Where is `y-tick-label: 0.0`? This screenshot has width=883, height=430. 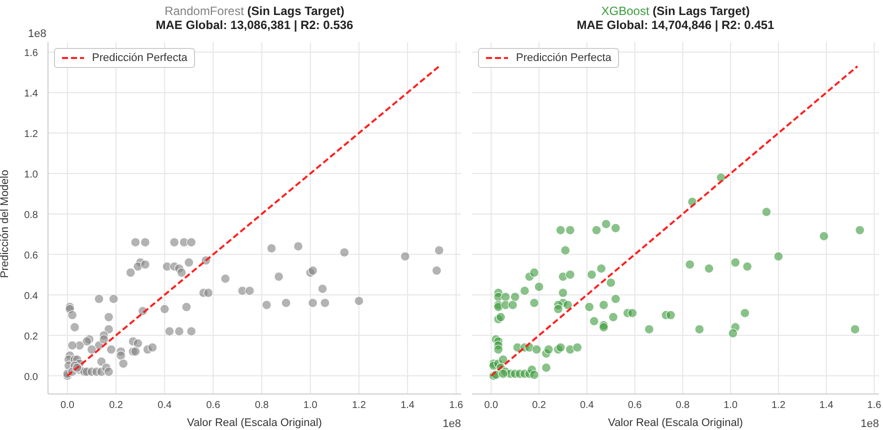 y-tick-label: 0.0 is located at coordinates (31, 377).